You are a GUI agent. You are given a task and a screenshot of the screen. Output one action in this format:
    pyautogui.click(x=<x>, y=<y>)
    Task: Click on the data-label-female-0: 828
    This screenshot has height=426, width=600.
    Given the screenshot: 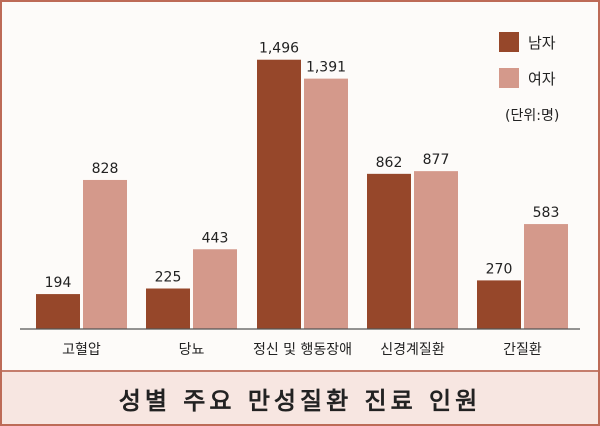 What is the action you would take?
    pyautogui.click(x=105, y=169)
    